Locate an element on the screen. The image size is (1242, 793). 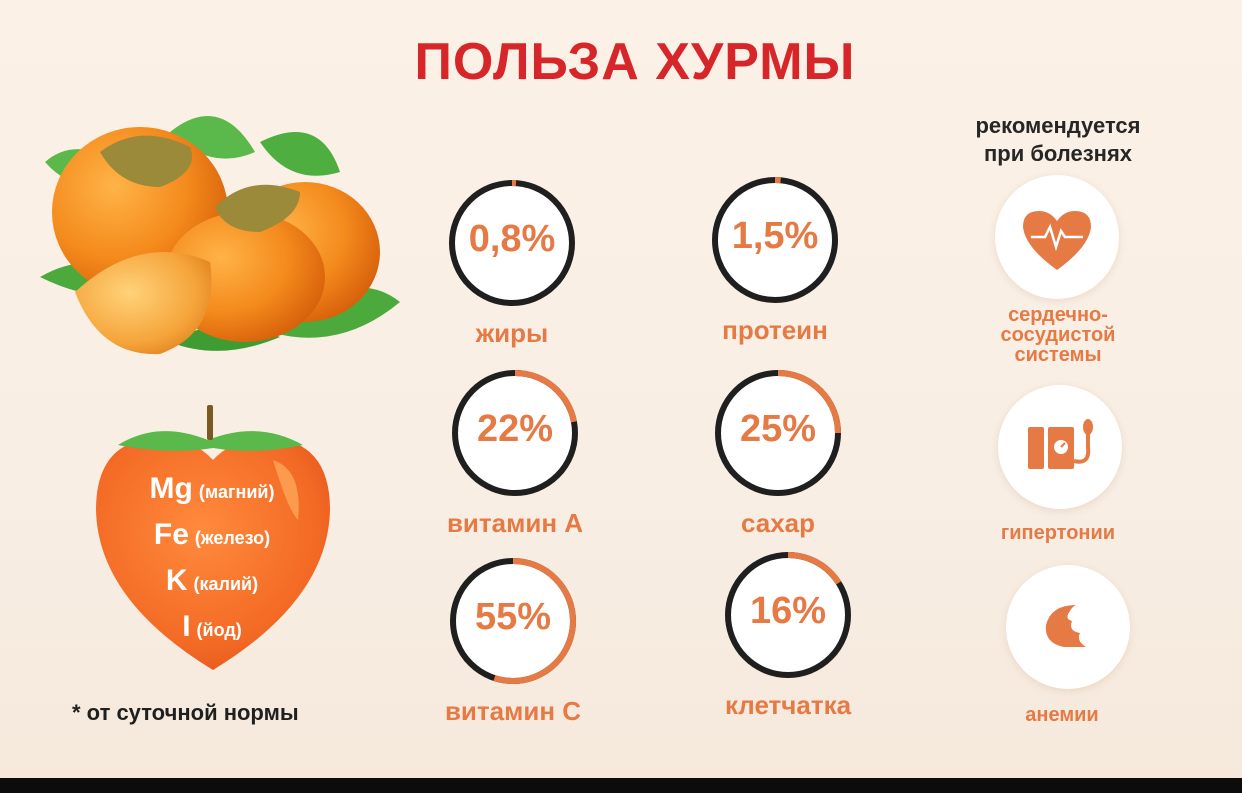
nutrient-label: витамин С is located at coordinates (513, 711).